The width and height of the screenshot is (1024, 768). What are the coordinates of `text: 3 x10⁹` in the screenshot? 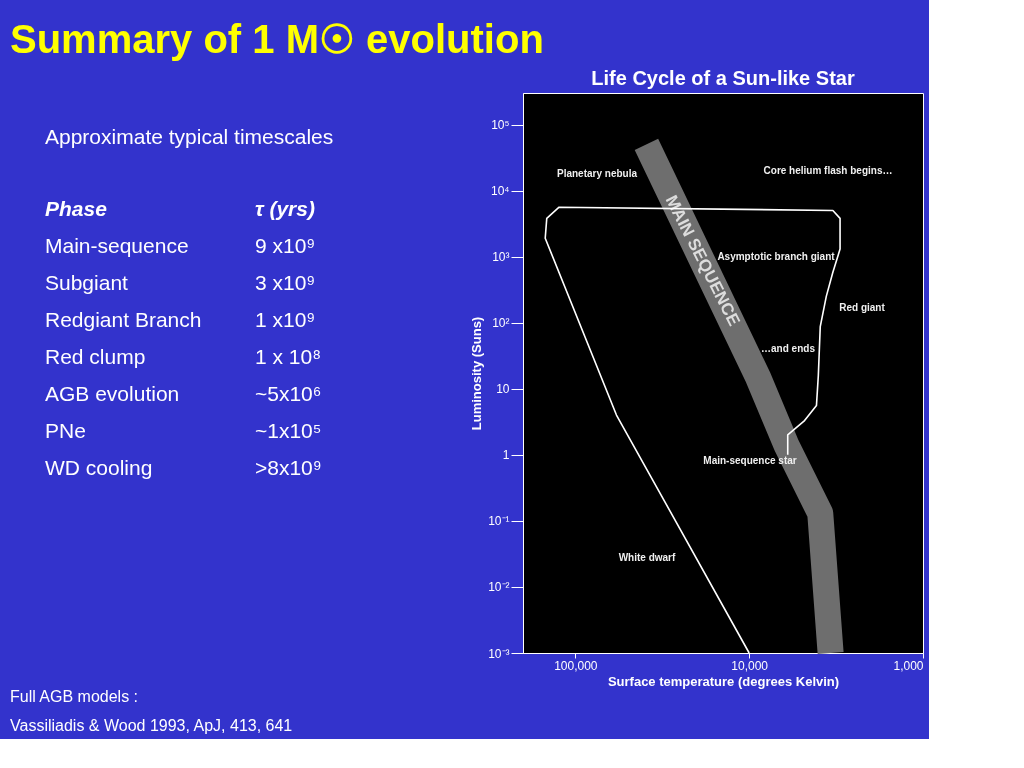 It's located at (285, 282).